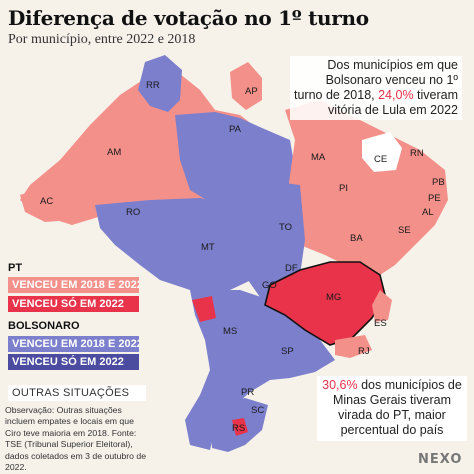 This screenshot has height=474, width=474. I want to click on state-es-area, so click(382, 306).